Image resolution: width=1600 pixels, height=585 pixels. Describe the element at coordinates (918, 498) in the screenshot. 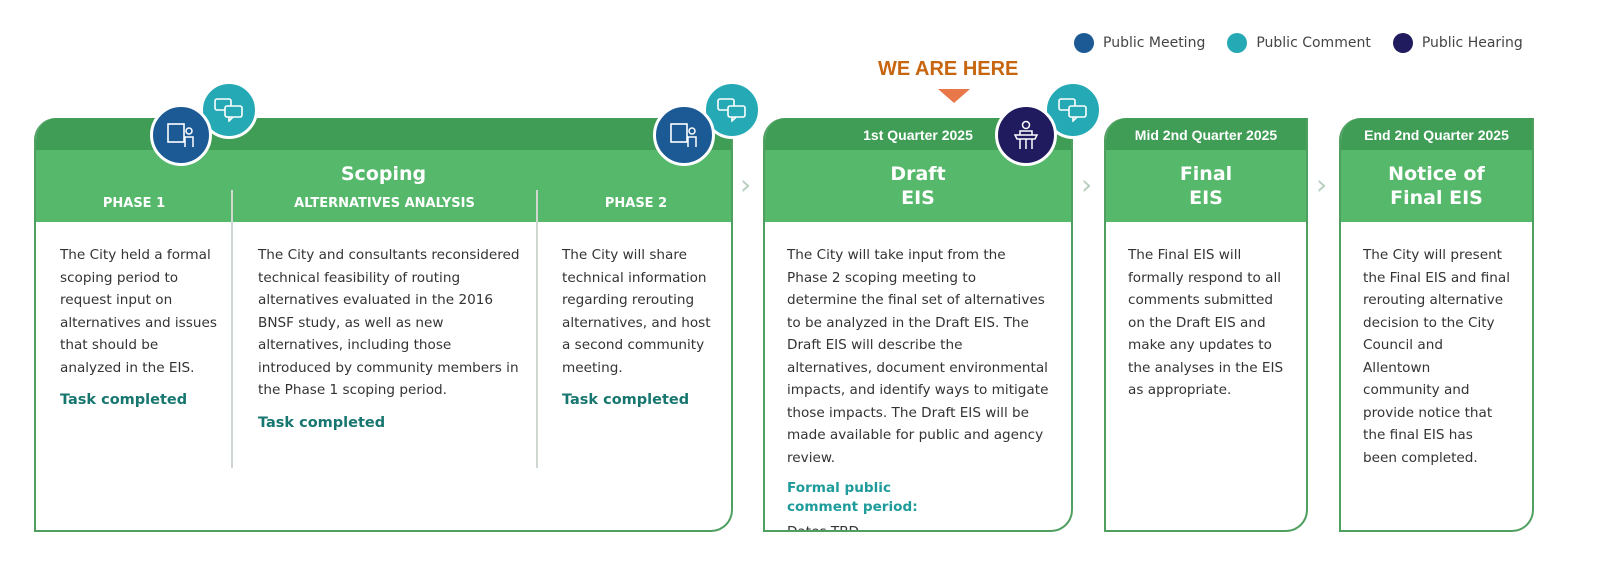

I see `comment-period-label: Formal public comment period:` at that location.